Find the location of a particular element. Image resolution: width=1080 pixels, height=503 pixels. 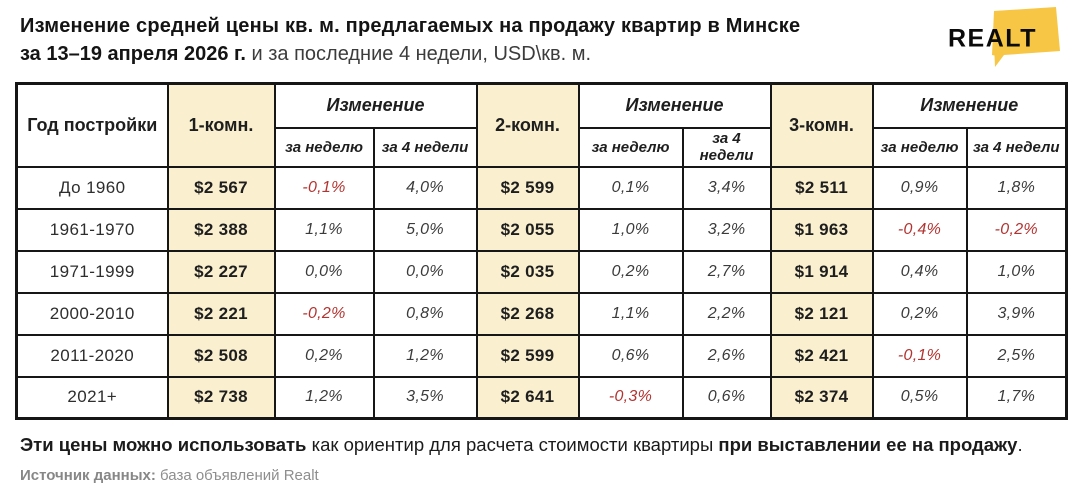

change-week-1room-cell: 1,2% is located at coordinates (324, 397).